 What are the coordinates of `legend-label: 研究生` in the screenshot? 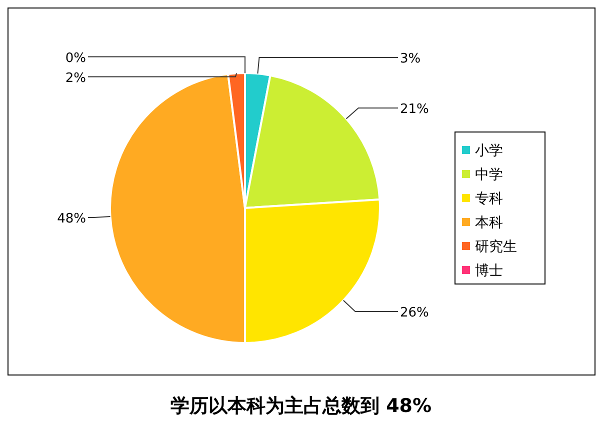 It's located at (496, 247).